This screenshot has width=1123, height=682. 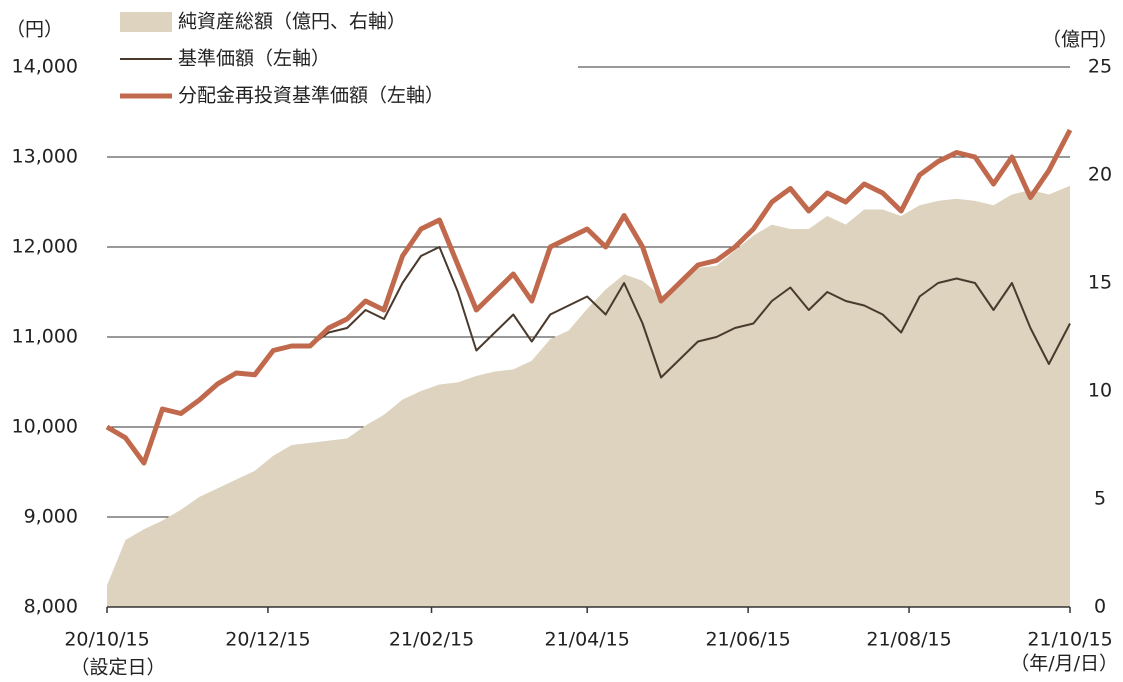 I want to click on y2-tick-label: 0, so click(x=1100, y=607).